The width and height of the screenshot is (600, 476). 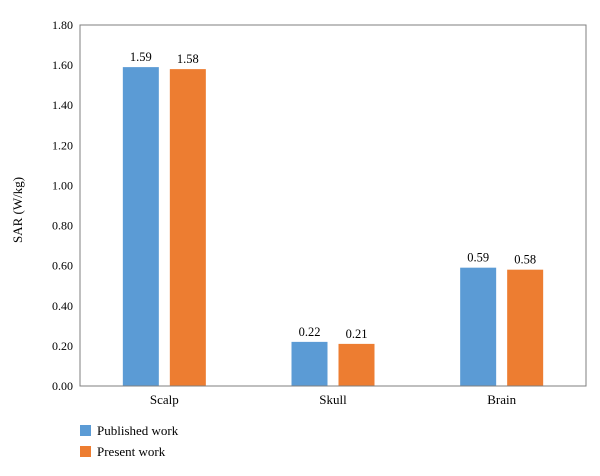 I want to click on data-label: 0.58, so click(x=525, y=260).